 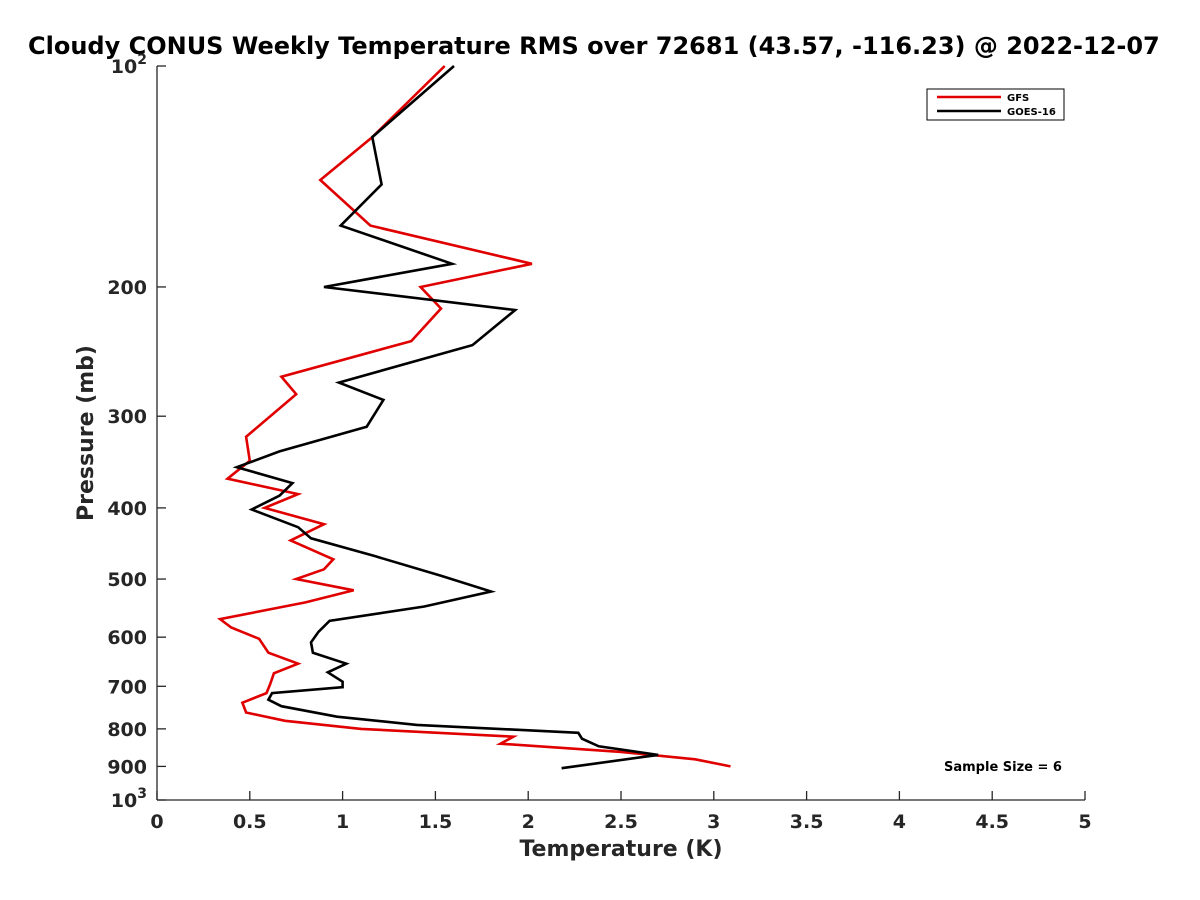 I want to click on legend-entry-label: GOES-16, so click(x=1031, y=112).